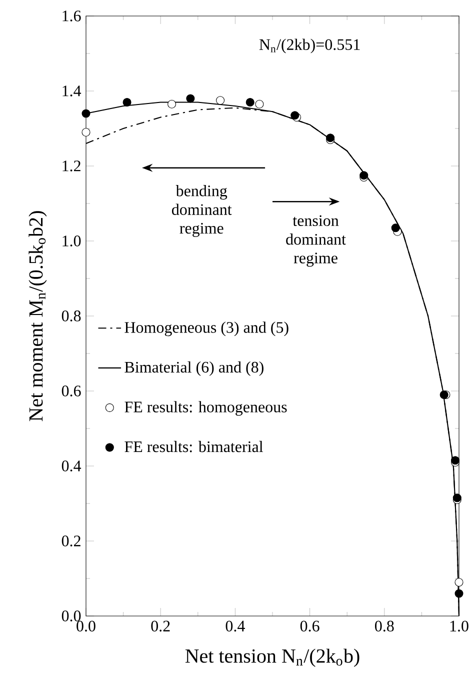 Image resolution: width=476 pixels, height=677 pixels. Describe the element at coordinates (384, 626) in the screenshot. I see `x-tick-label: 0.8` at that location.